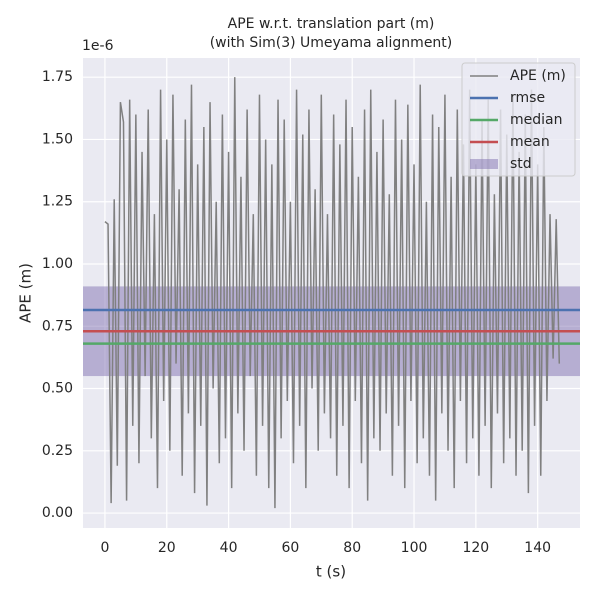 Image resolution: width=600 pixels, height=600 pixels. I want to click on y-tick-label: 1.75, so click(57, 77).